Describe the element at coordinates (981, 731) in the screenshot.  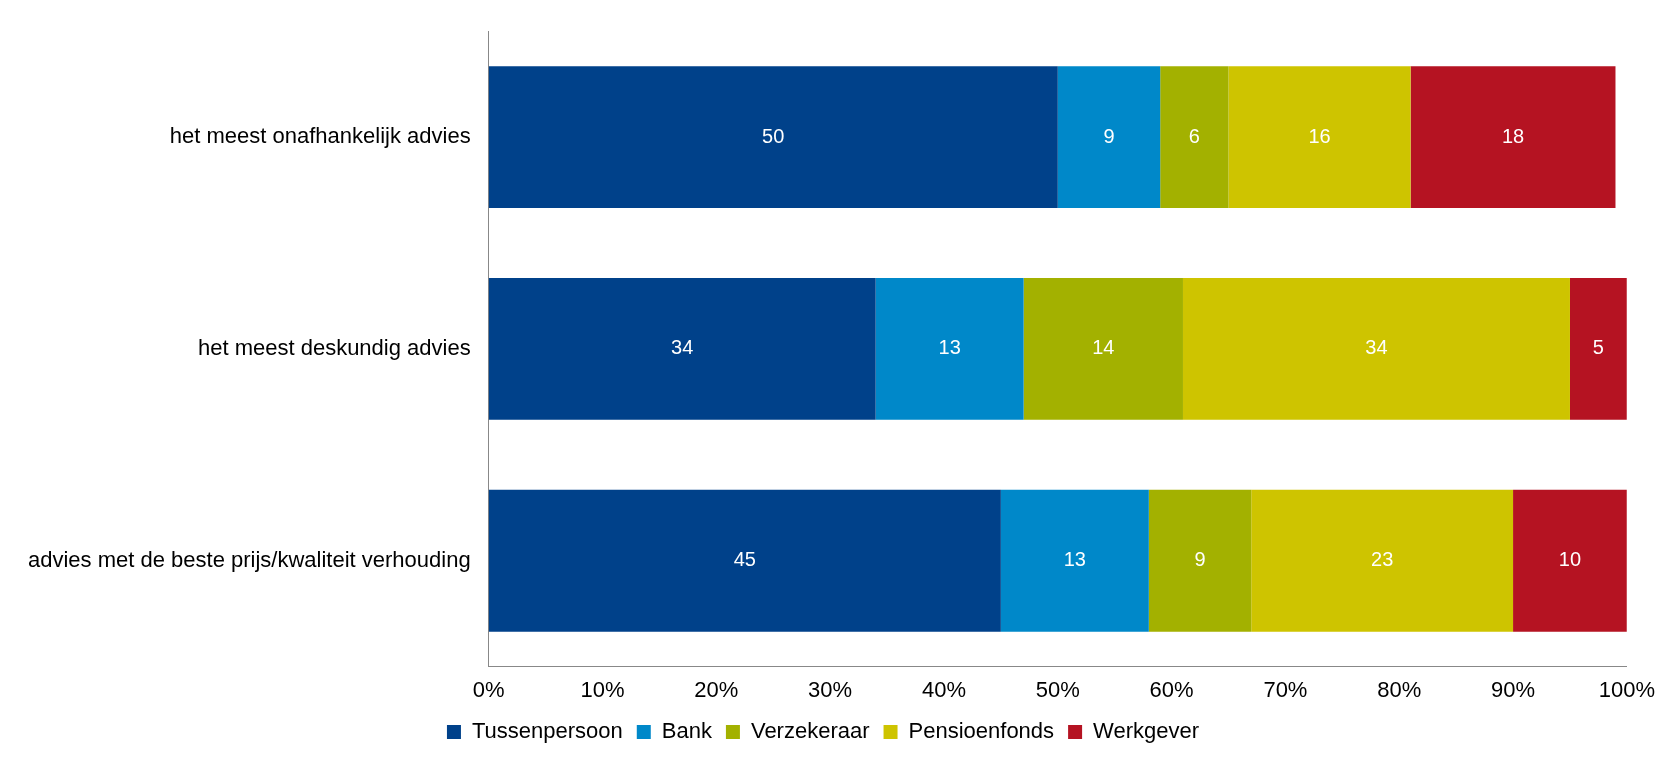
I see `legend-label: Pensioenfonds` at that location.